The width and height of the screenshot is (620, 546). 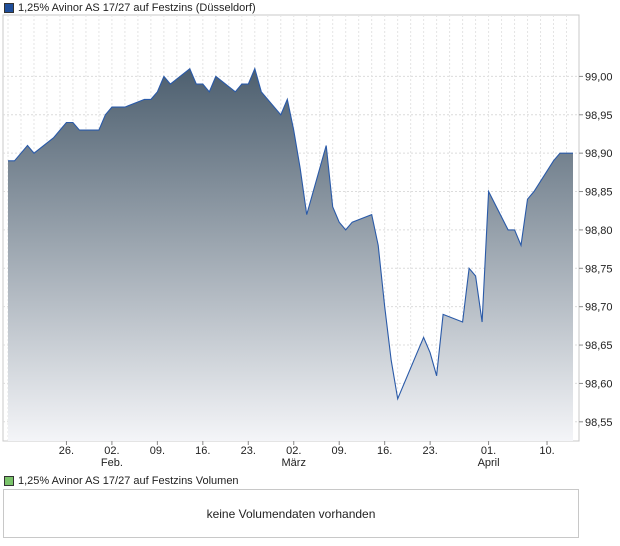 I want to click on y-tick-label: 98,75, so click(x=599, y=269).